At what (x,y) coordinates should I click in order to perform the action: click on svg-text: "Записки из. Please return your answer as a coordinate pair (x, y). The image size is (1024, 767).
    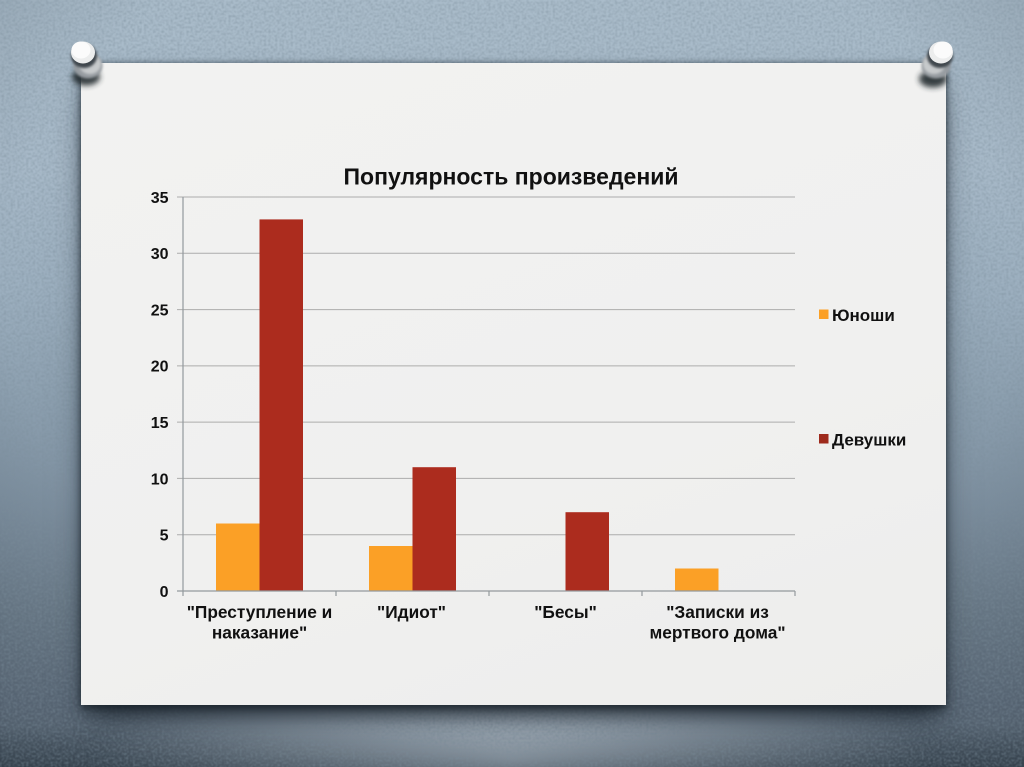
    Looking at the image, I should click on (717, 612).